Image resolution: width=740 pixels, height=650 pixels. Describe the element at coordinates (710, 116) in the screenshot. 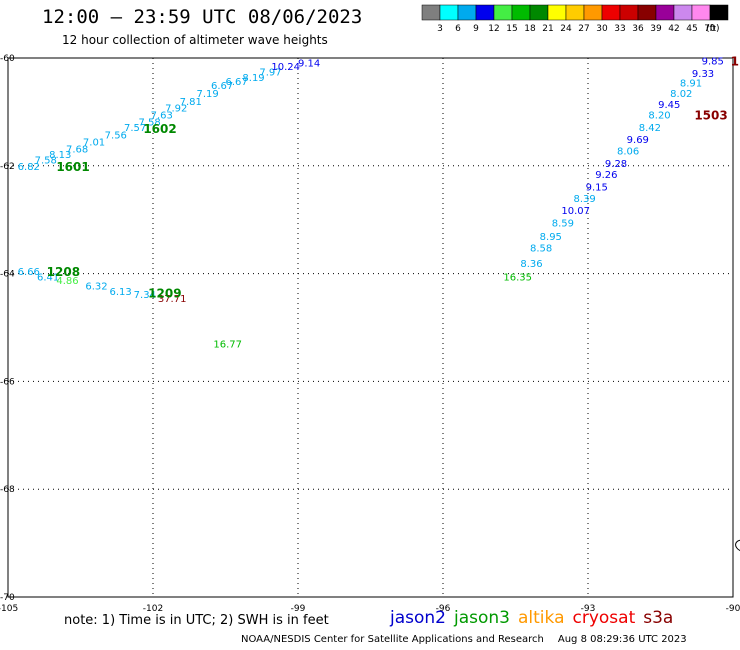

I see `pass-time-label: 1503` at that location.